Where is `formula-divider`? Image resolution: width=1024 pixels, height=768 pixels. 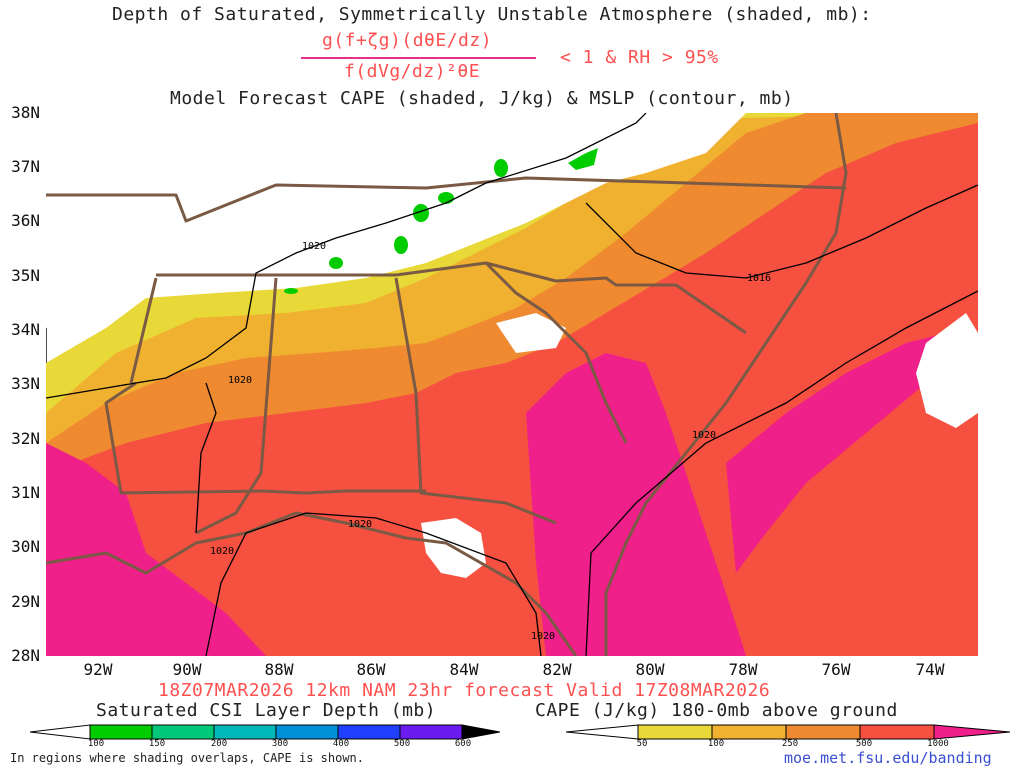 formula-divider is located at coordinates (418, 58).